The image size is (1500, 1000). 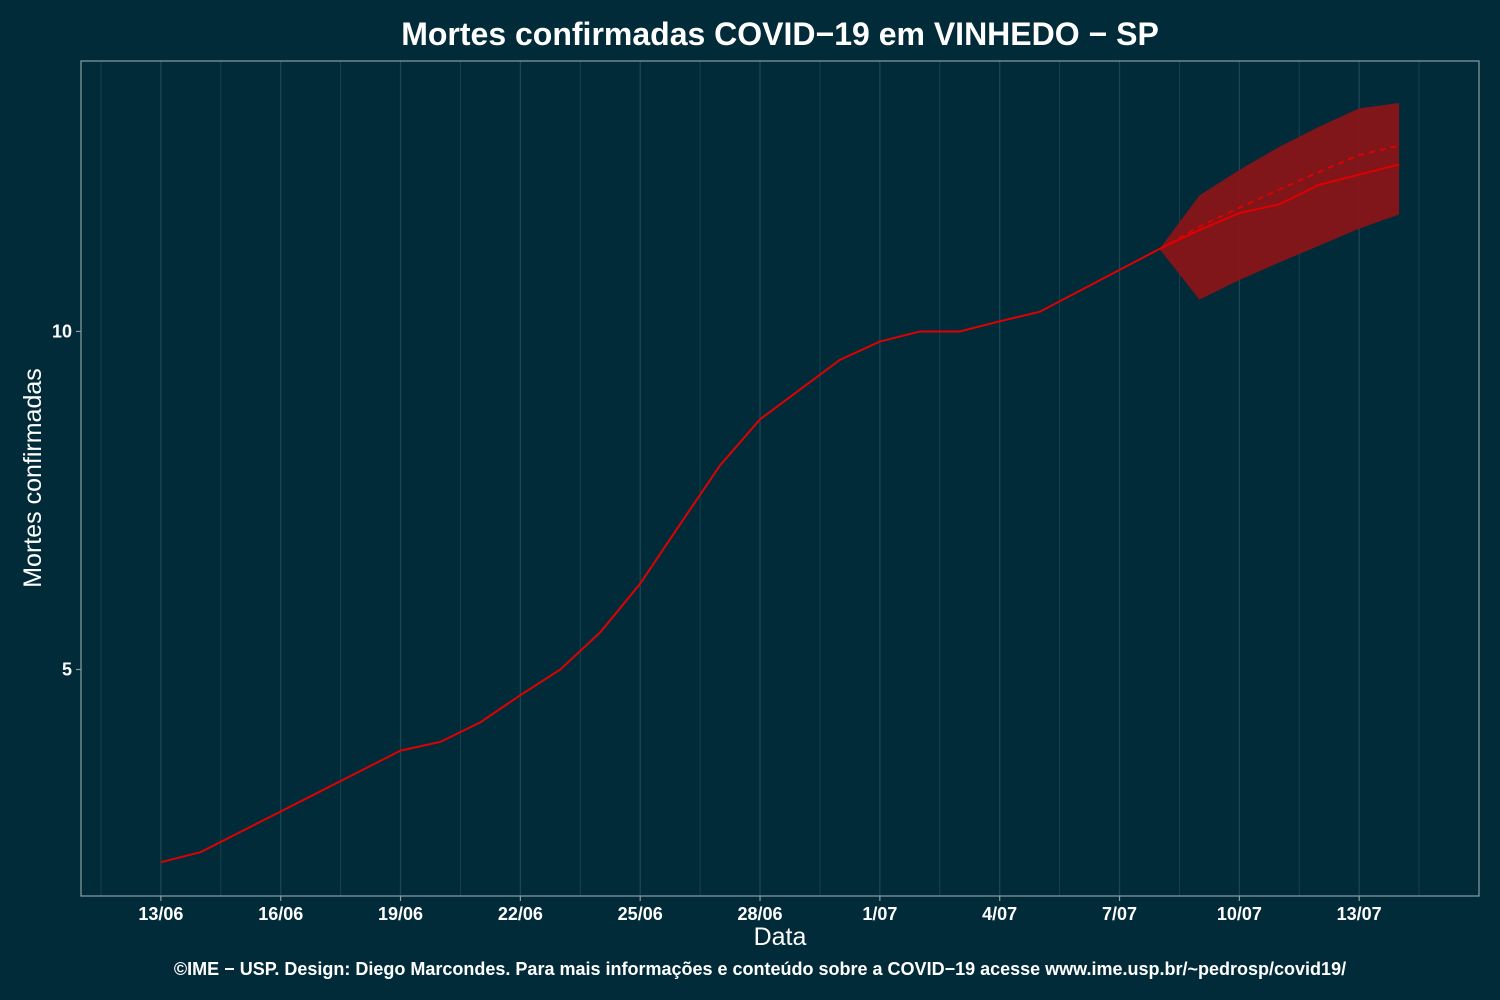 I want to click on forecast-trend-line, so click(x=1279, y=197).